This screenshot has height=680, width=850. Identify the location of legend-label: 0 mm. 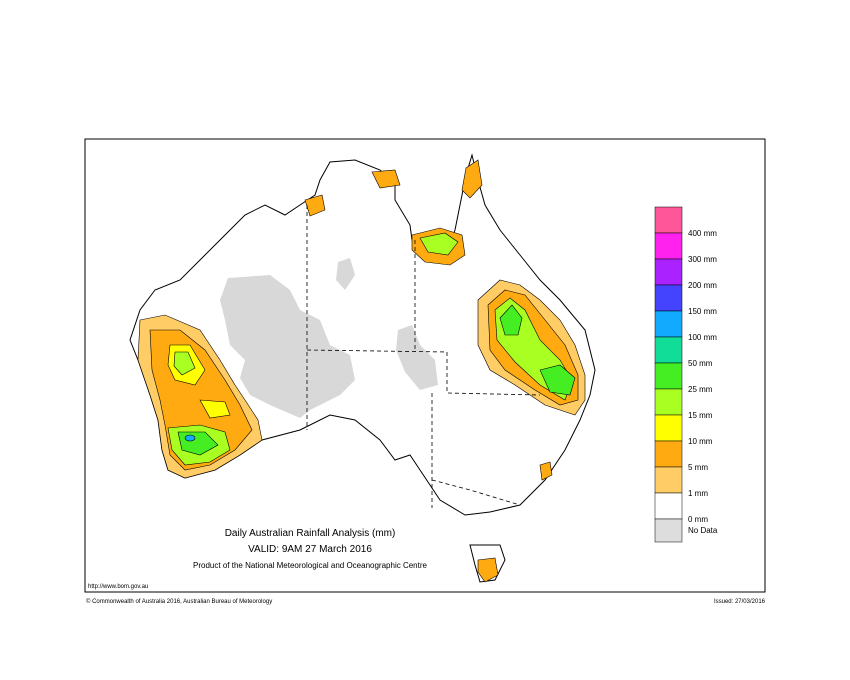
(698, 519).